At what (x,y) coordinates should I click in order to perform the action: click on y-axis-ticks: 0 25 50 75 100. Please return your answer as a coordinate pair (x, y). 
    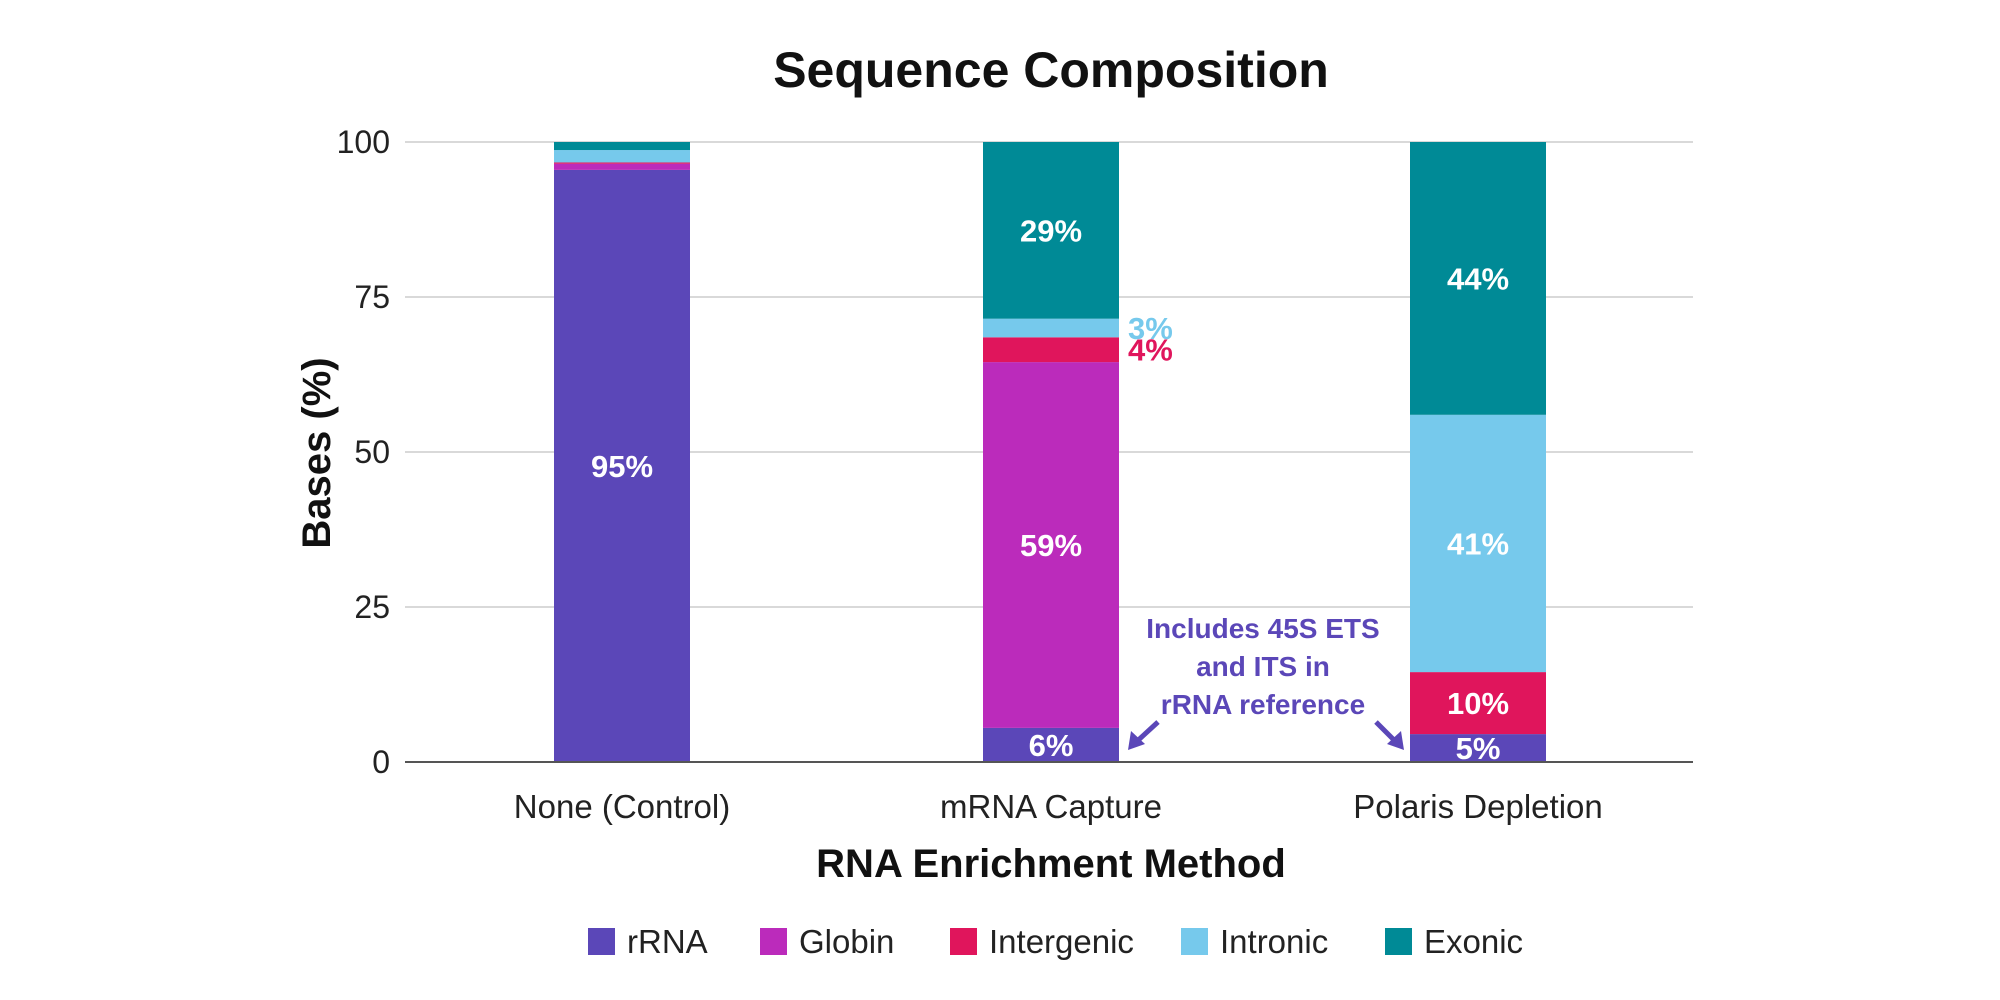
    Looking at the image, I should click on (363, 452).